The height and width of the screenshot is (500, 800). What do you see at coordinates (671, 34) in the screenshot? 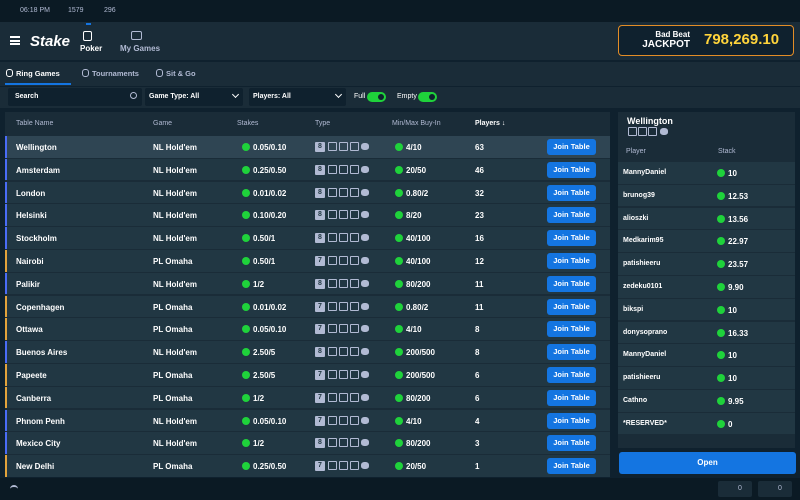
I see `jackpot-label: Bad Beat` at bounding box center [671, 34].